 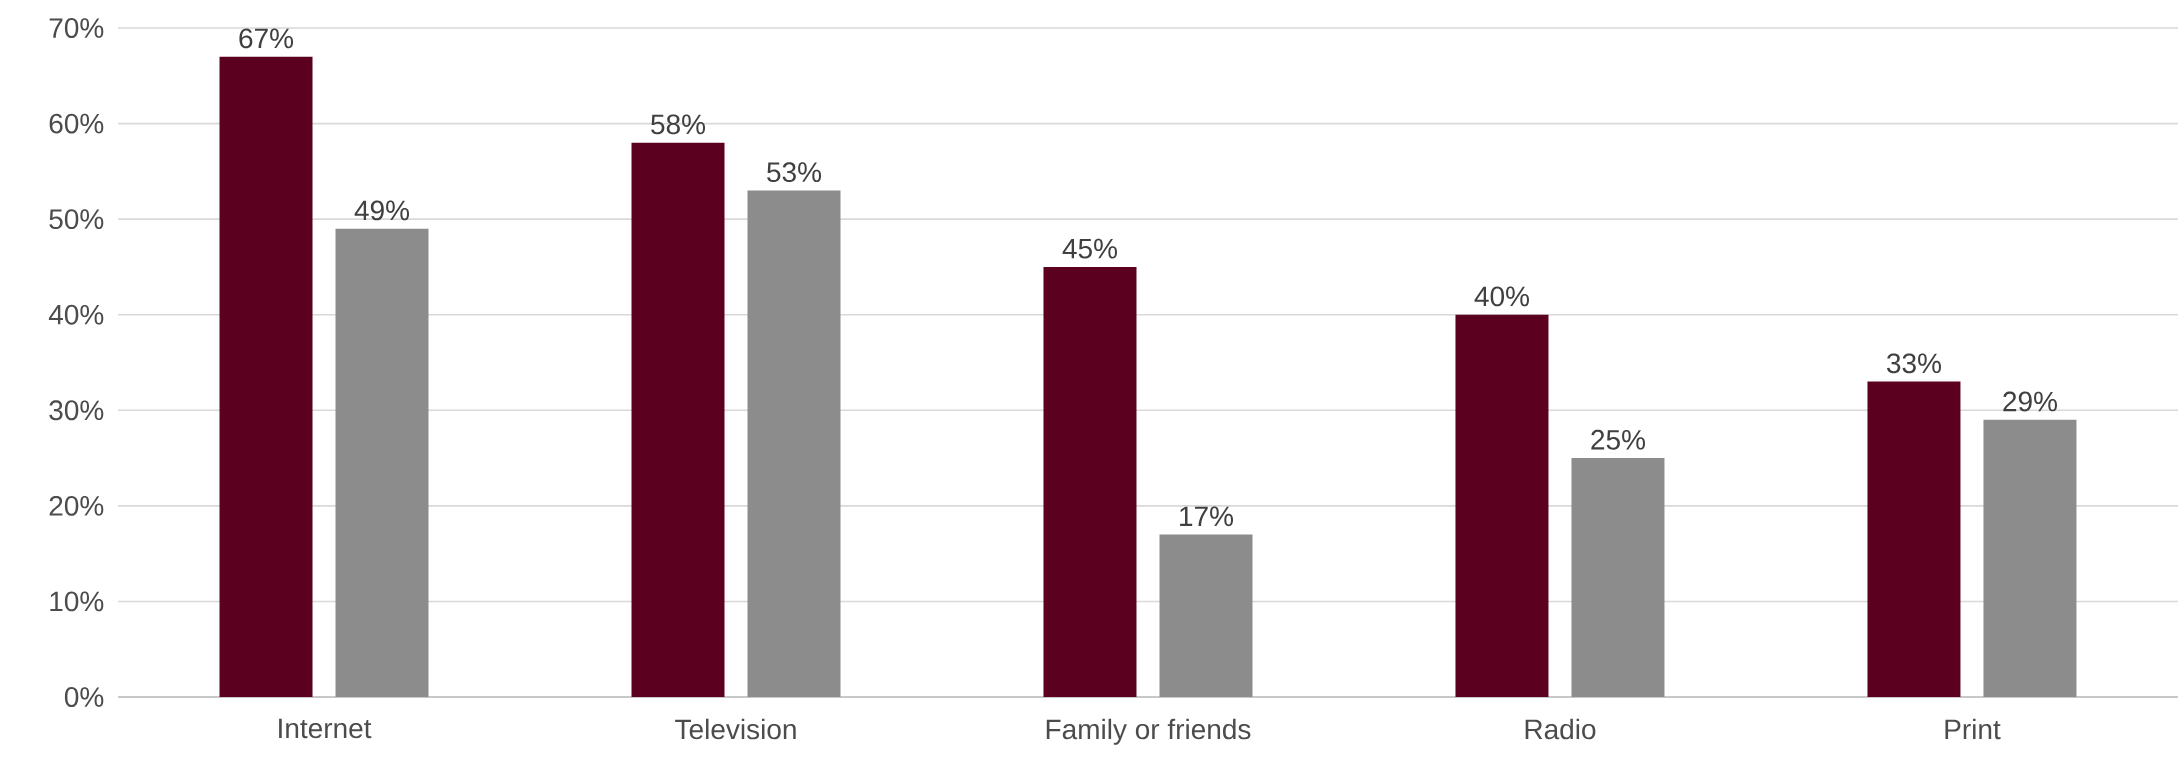 I want to click on y-tick-label: 10%, so click(x=77, y=601).